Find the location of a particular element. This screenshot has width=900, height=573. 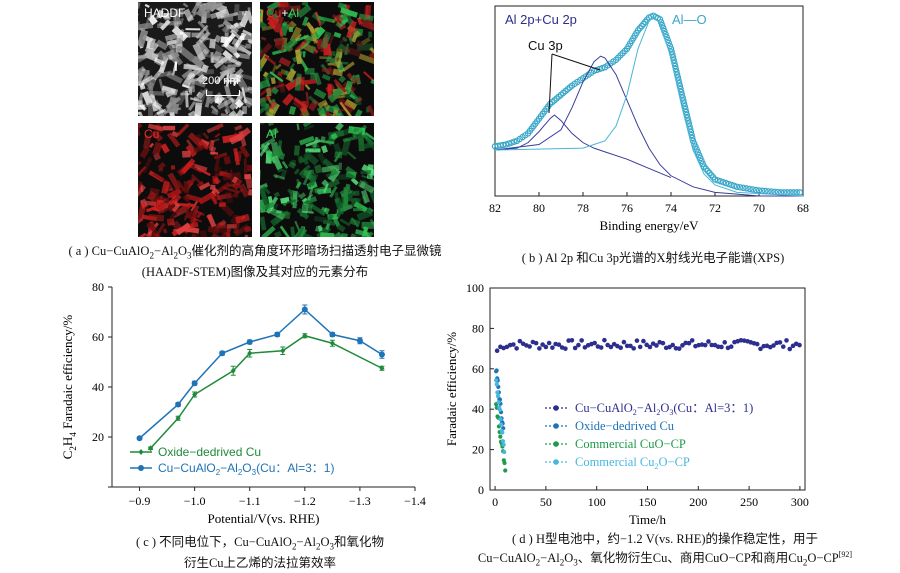

legend-label-part: 2 is located at coordinates (218, 472).